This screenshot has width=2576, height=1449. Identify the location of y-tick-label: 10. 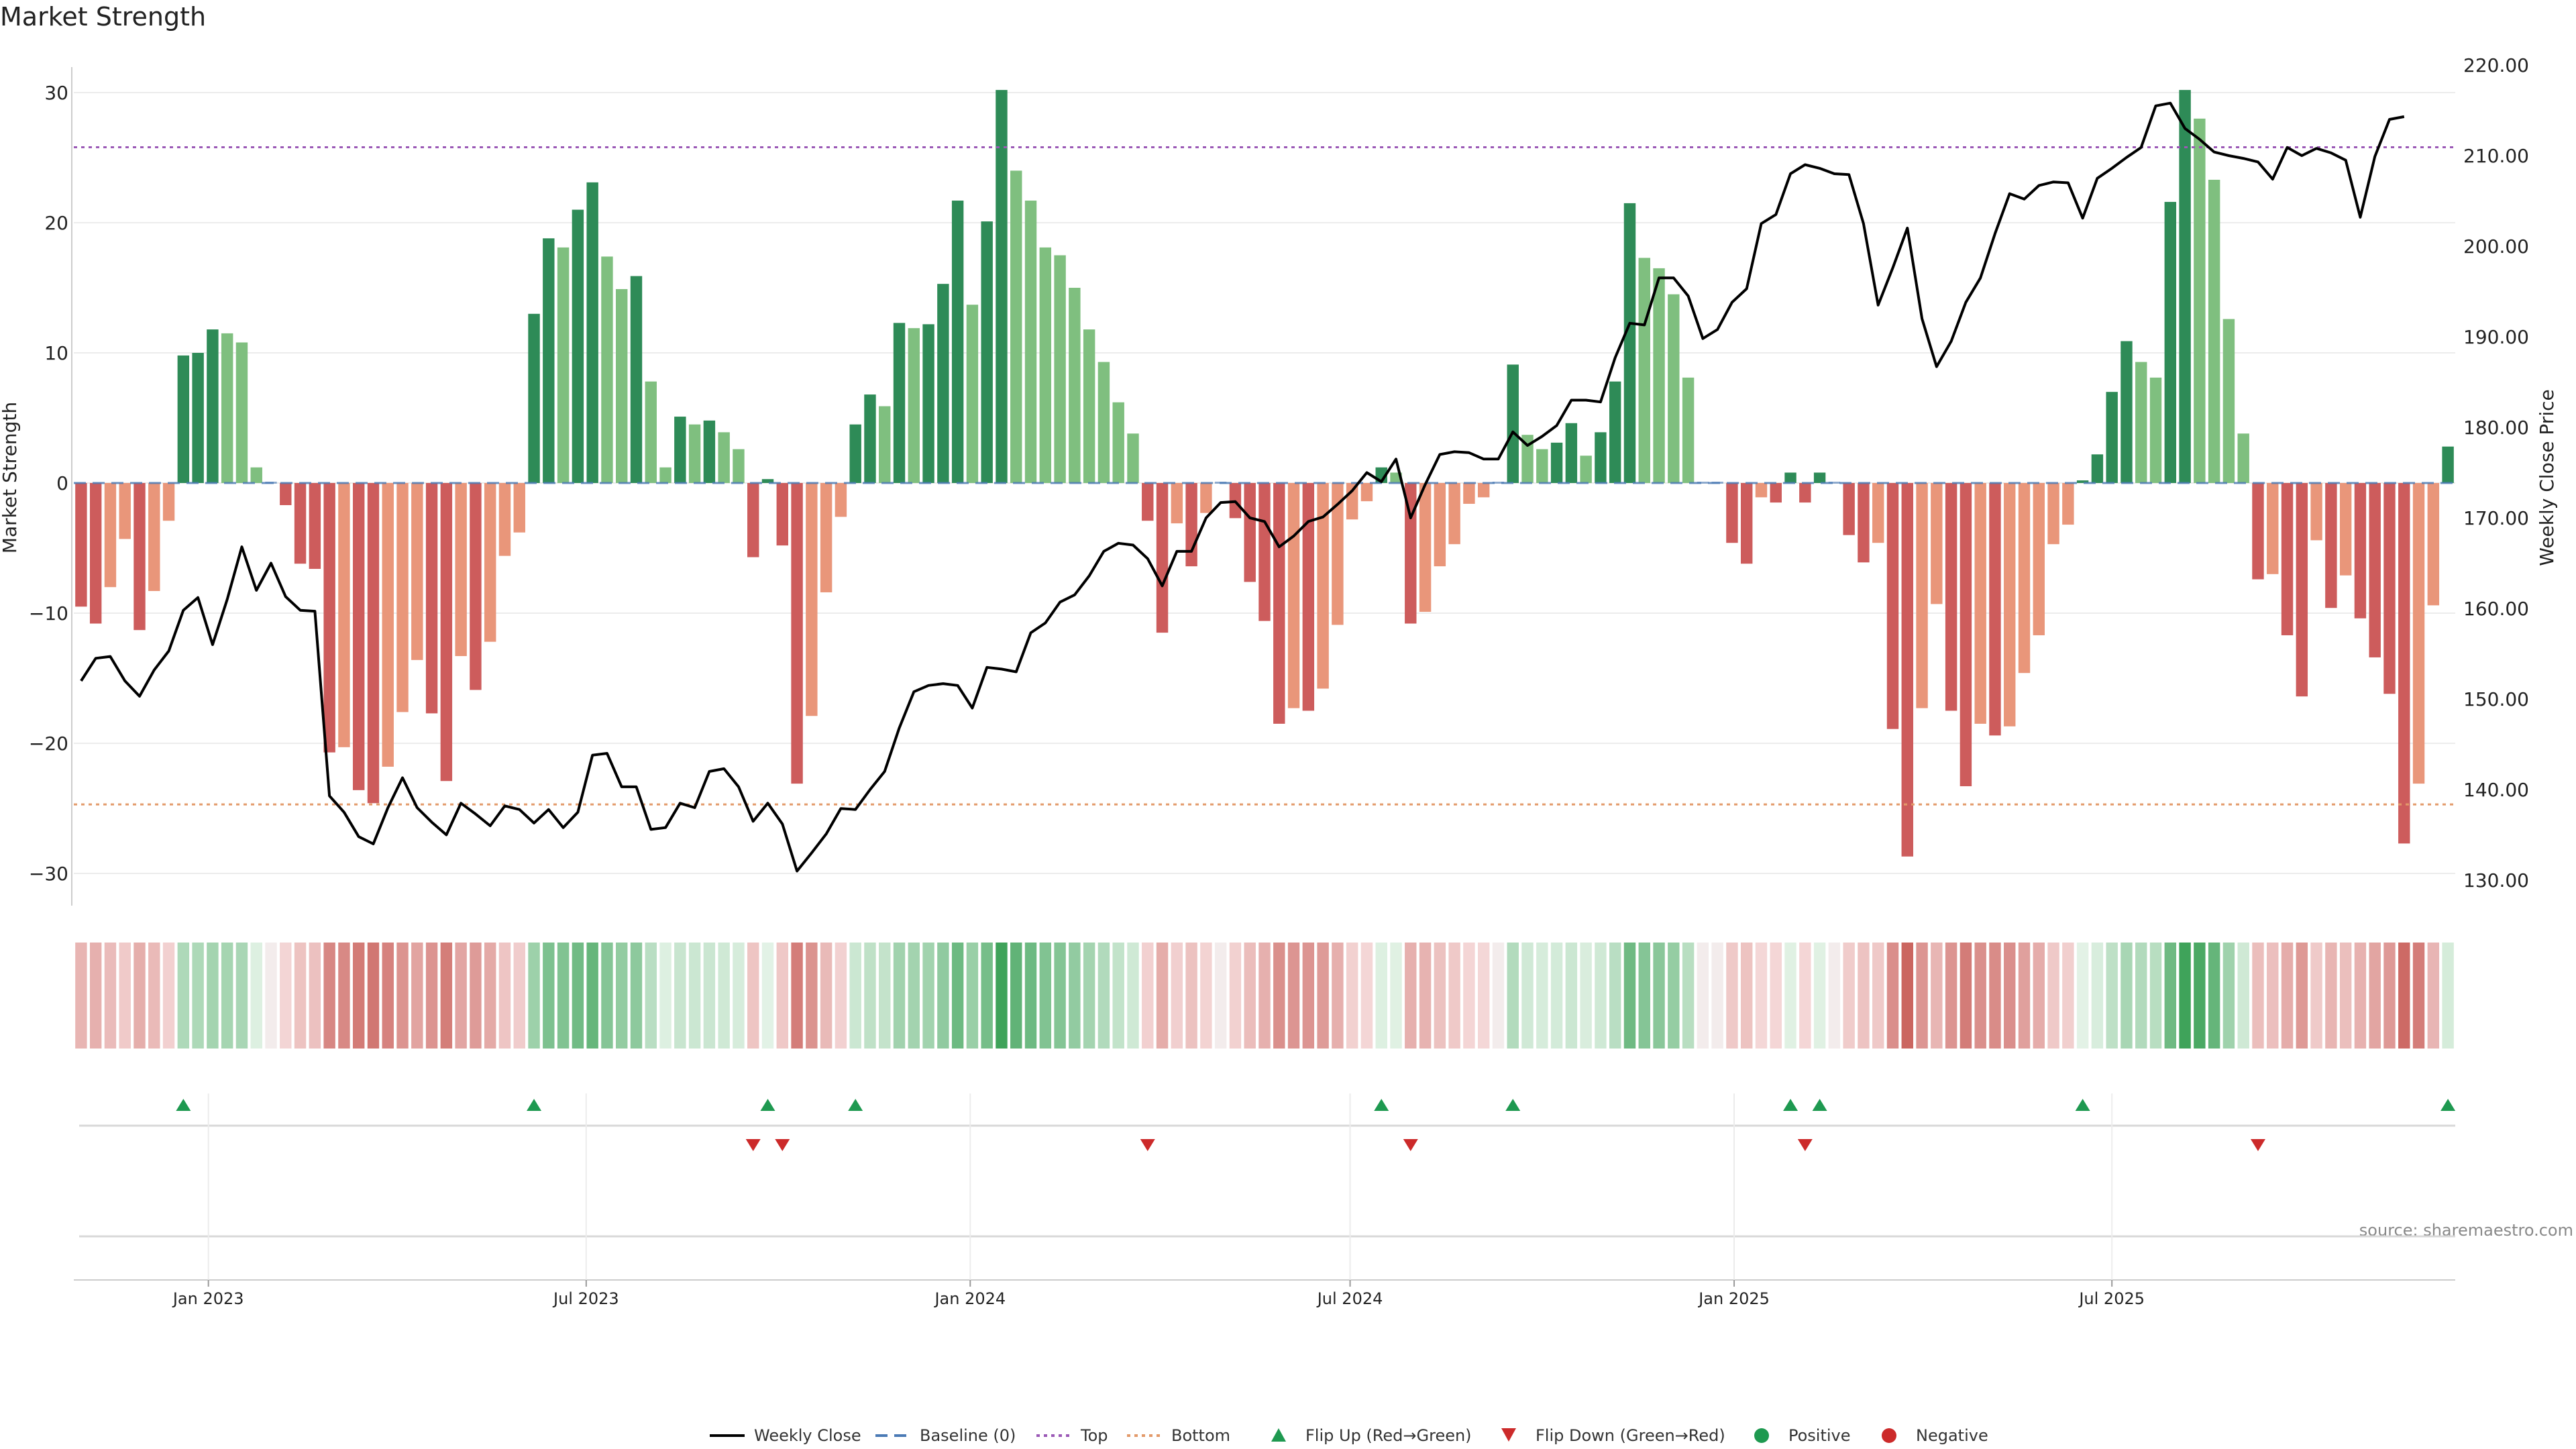
(56, 353).